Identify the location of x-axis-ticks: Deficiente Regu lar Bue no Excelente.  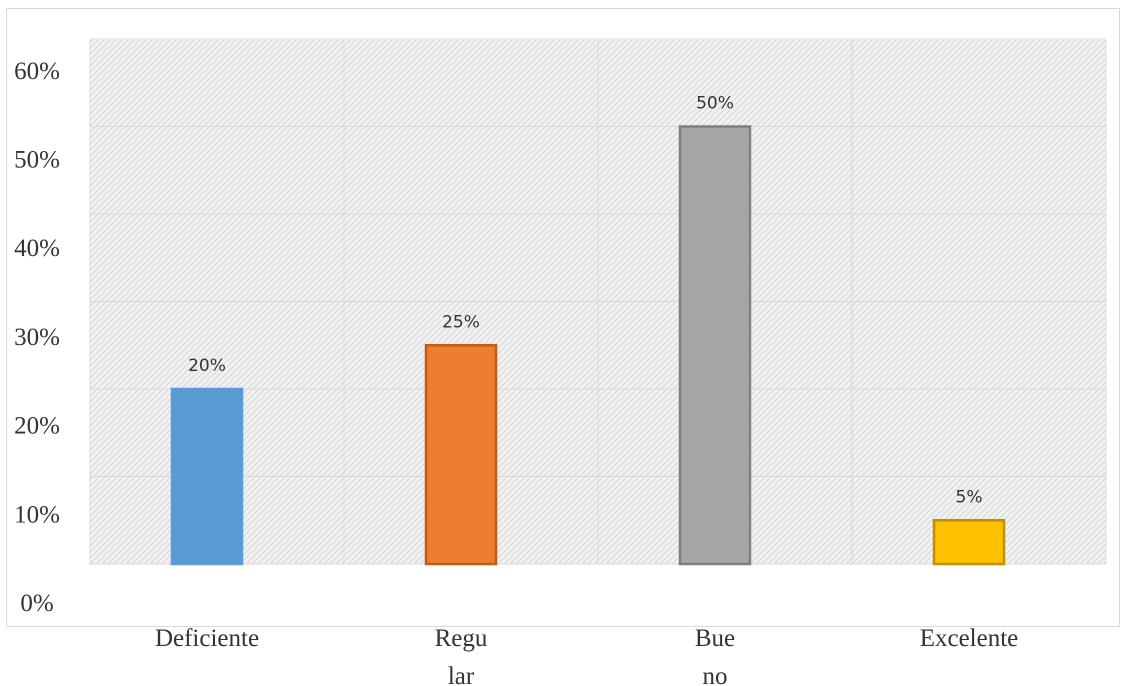
(586, 655).